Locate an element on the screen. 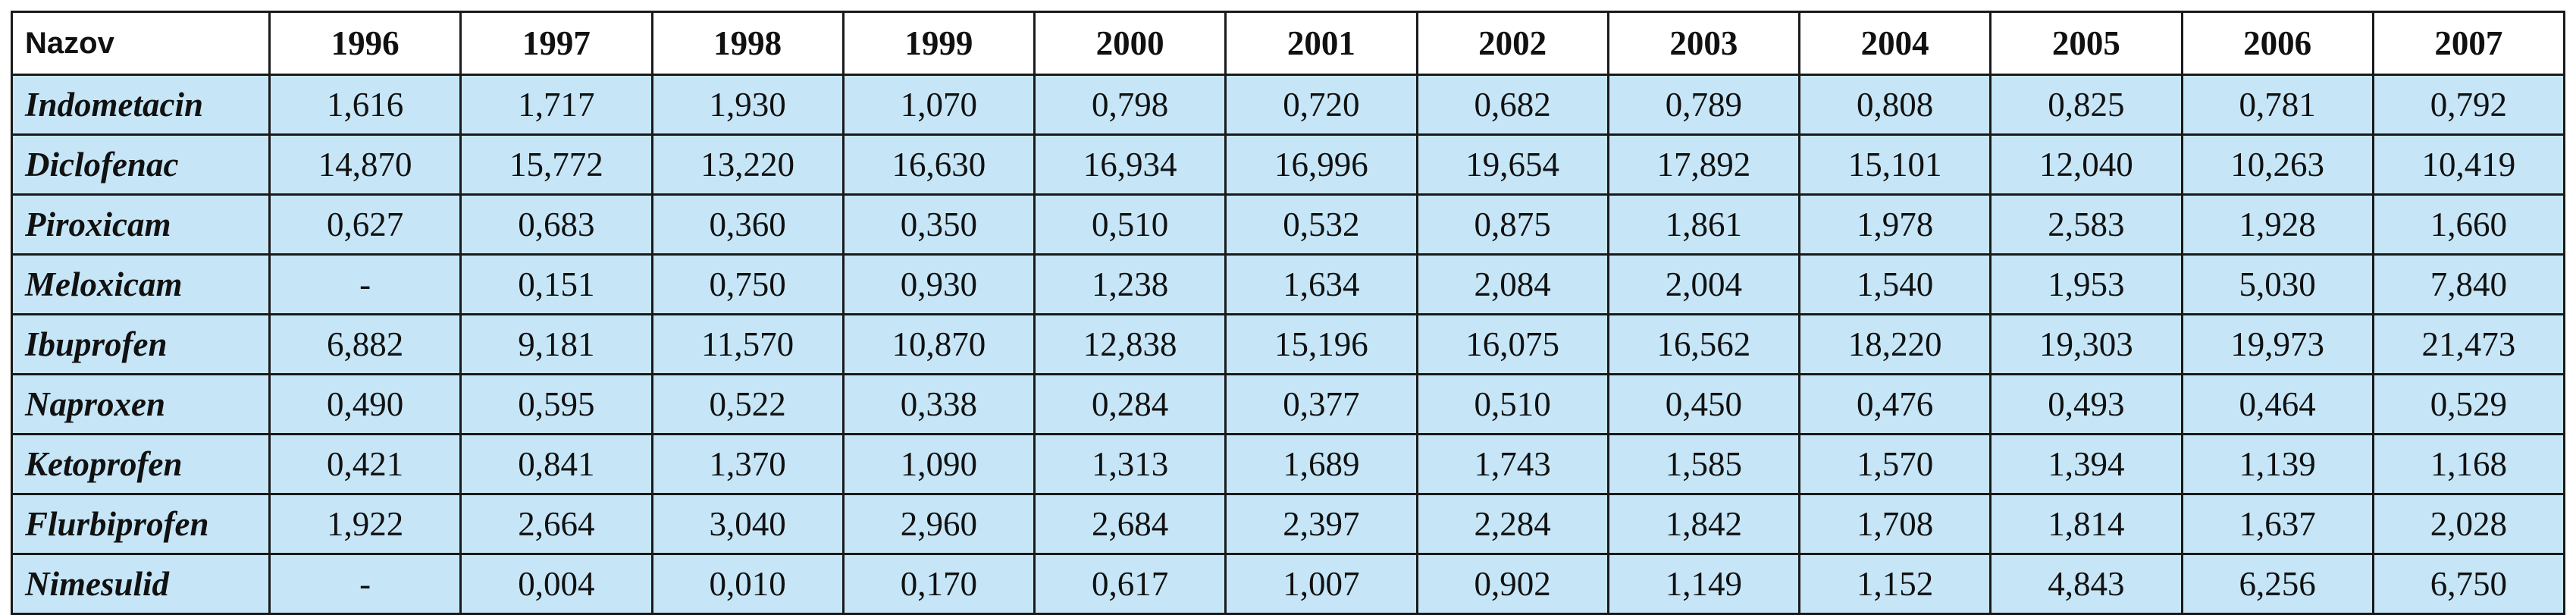 Image resolution: width=2576 pixels, height=615 pixels. value-cell: 7,840 is located at coordinates (2468, 284).